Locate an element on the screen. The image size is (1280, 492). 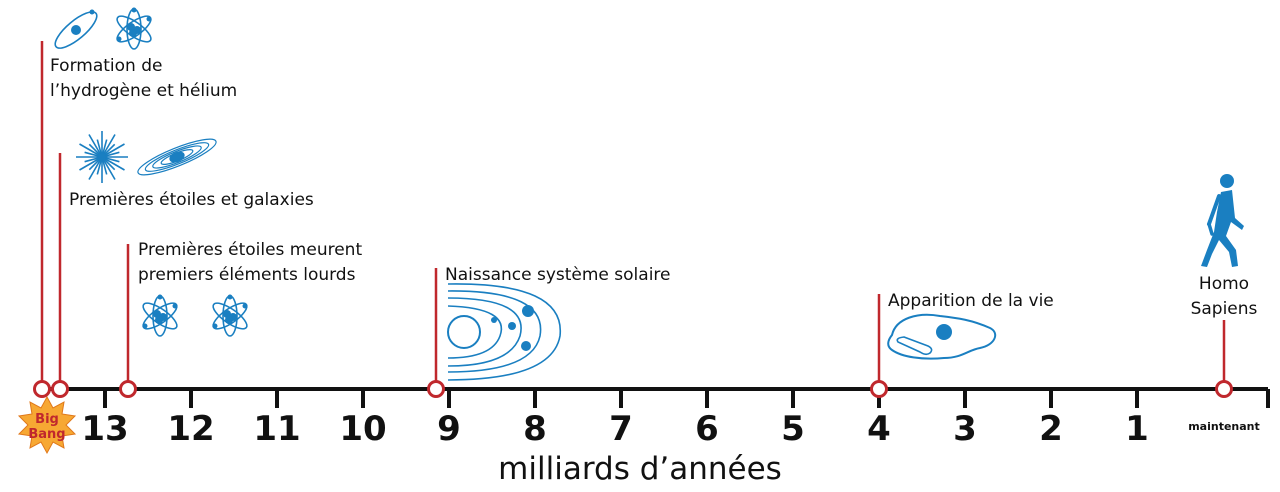
event-label-line: Premières étoiles meurent is located at coordinates (250, 250).